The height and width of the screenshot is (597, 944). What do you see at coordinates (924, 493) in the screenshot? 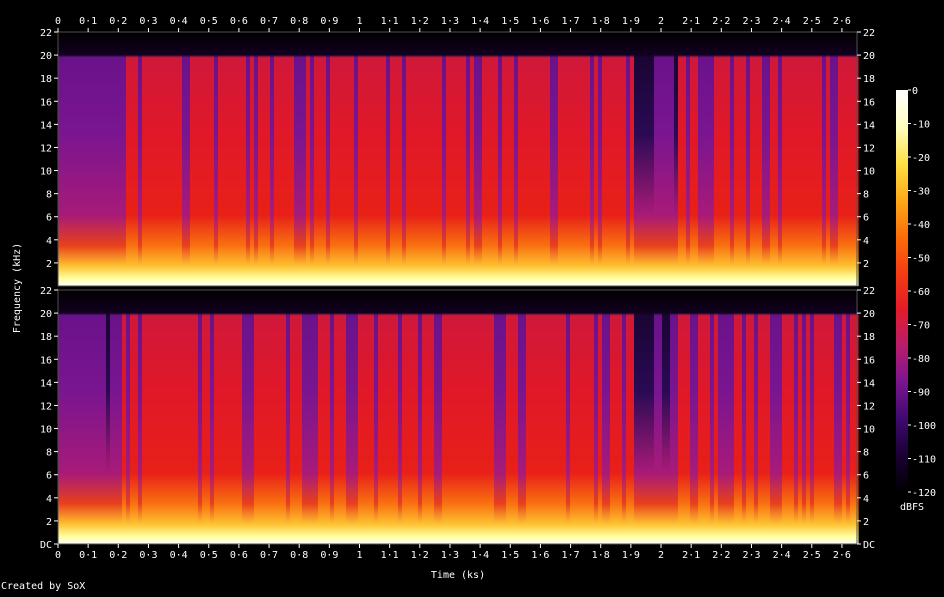
I see `colorbar-tick-label: -120` at bounding box center [924, 493].